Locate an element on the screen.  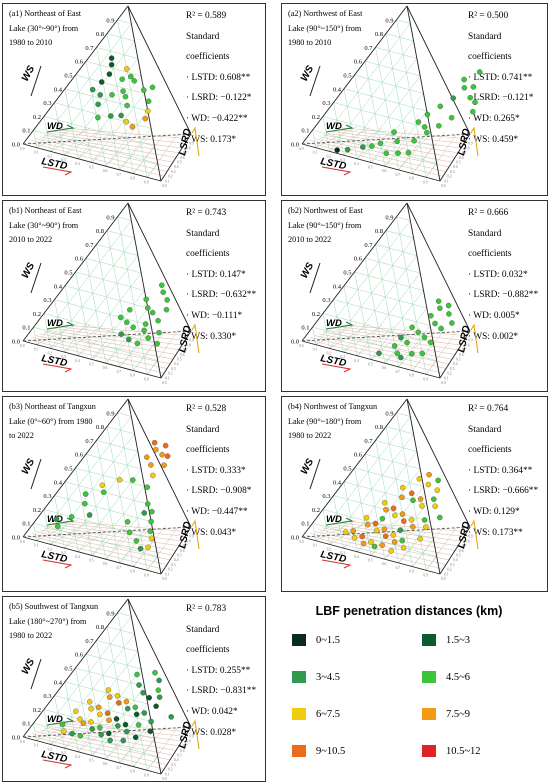
tick-label-minor: 0.3 is located at coordinates (342, 553).